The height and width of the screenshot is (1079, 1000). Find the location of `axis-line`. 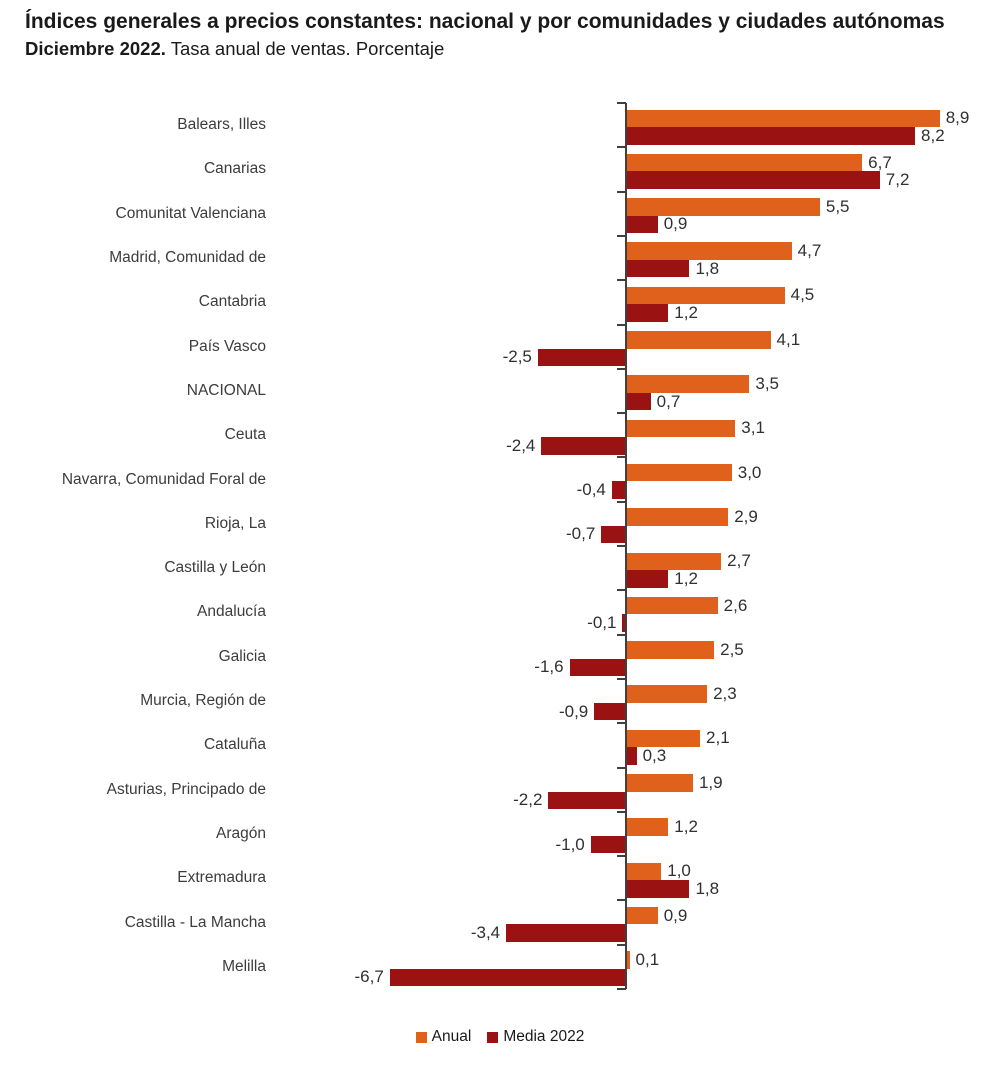

axis-line is located at coordinates (626, 546).